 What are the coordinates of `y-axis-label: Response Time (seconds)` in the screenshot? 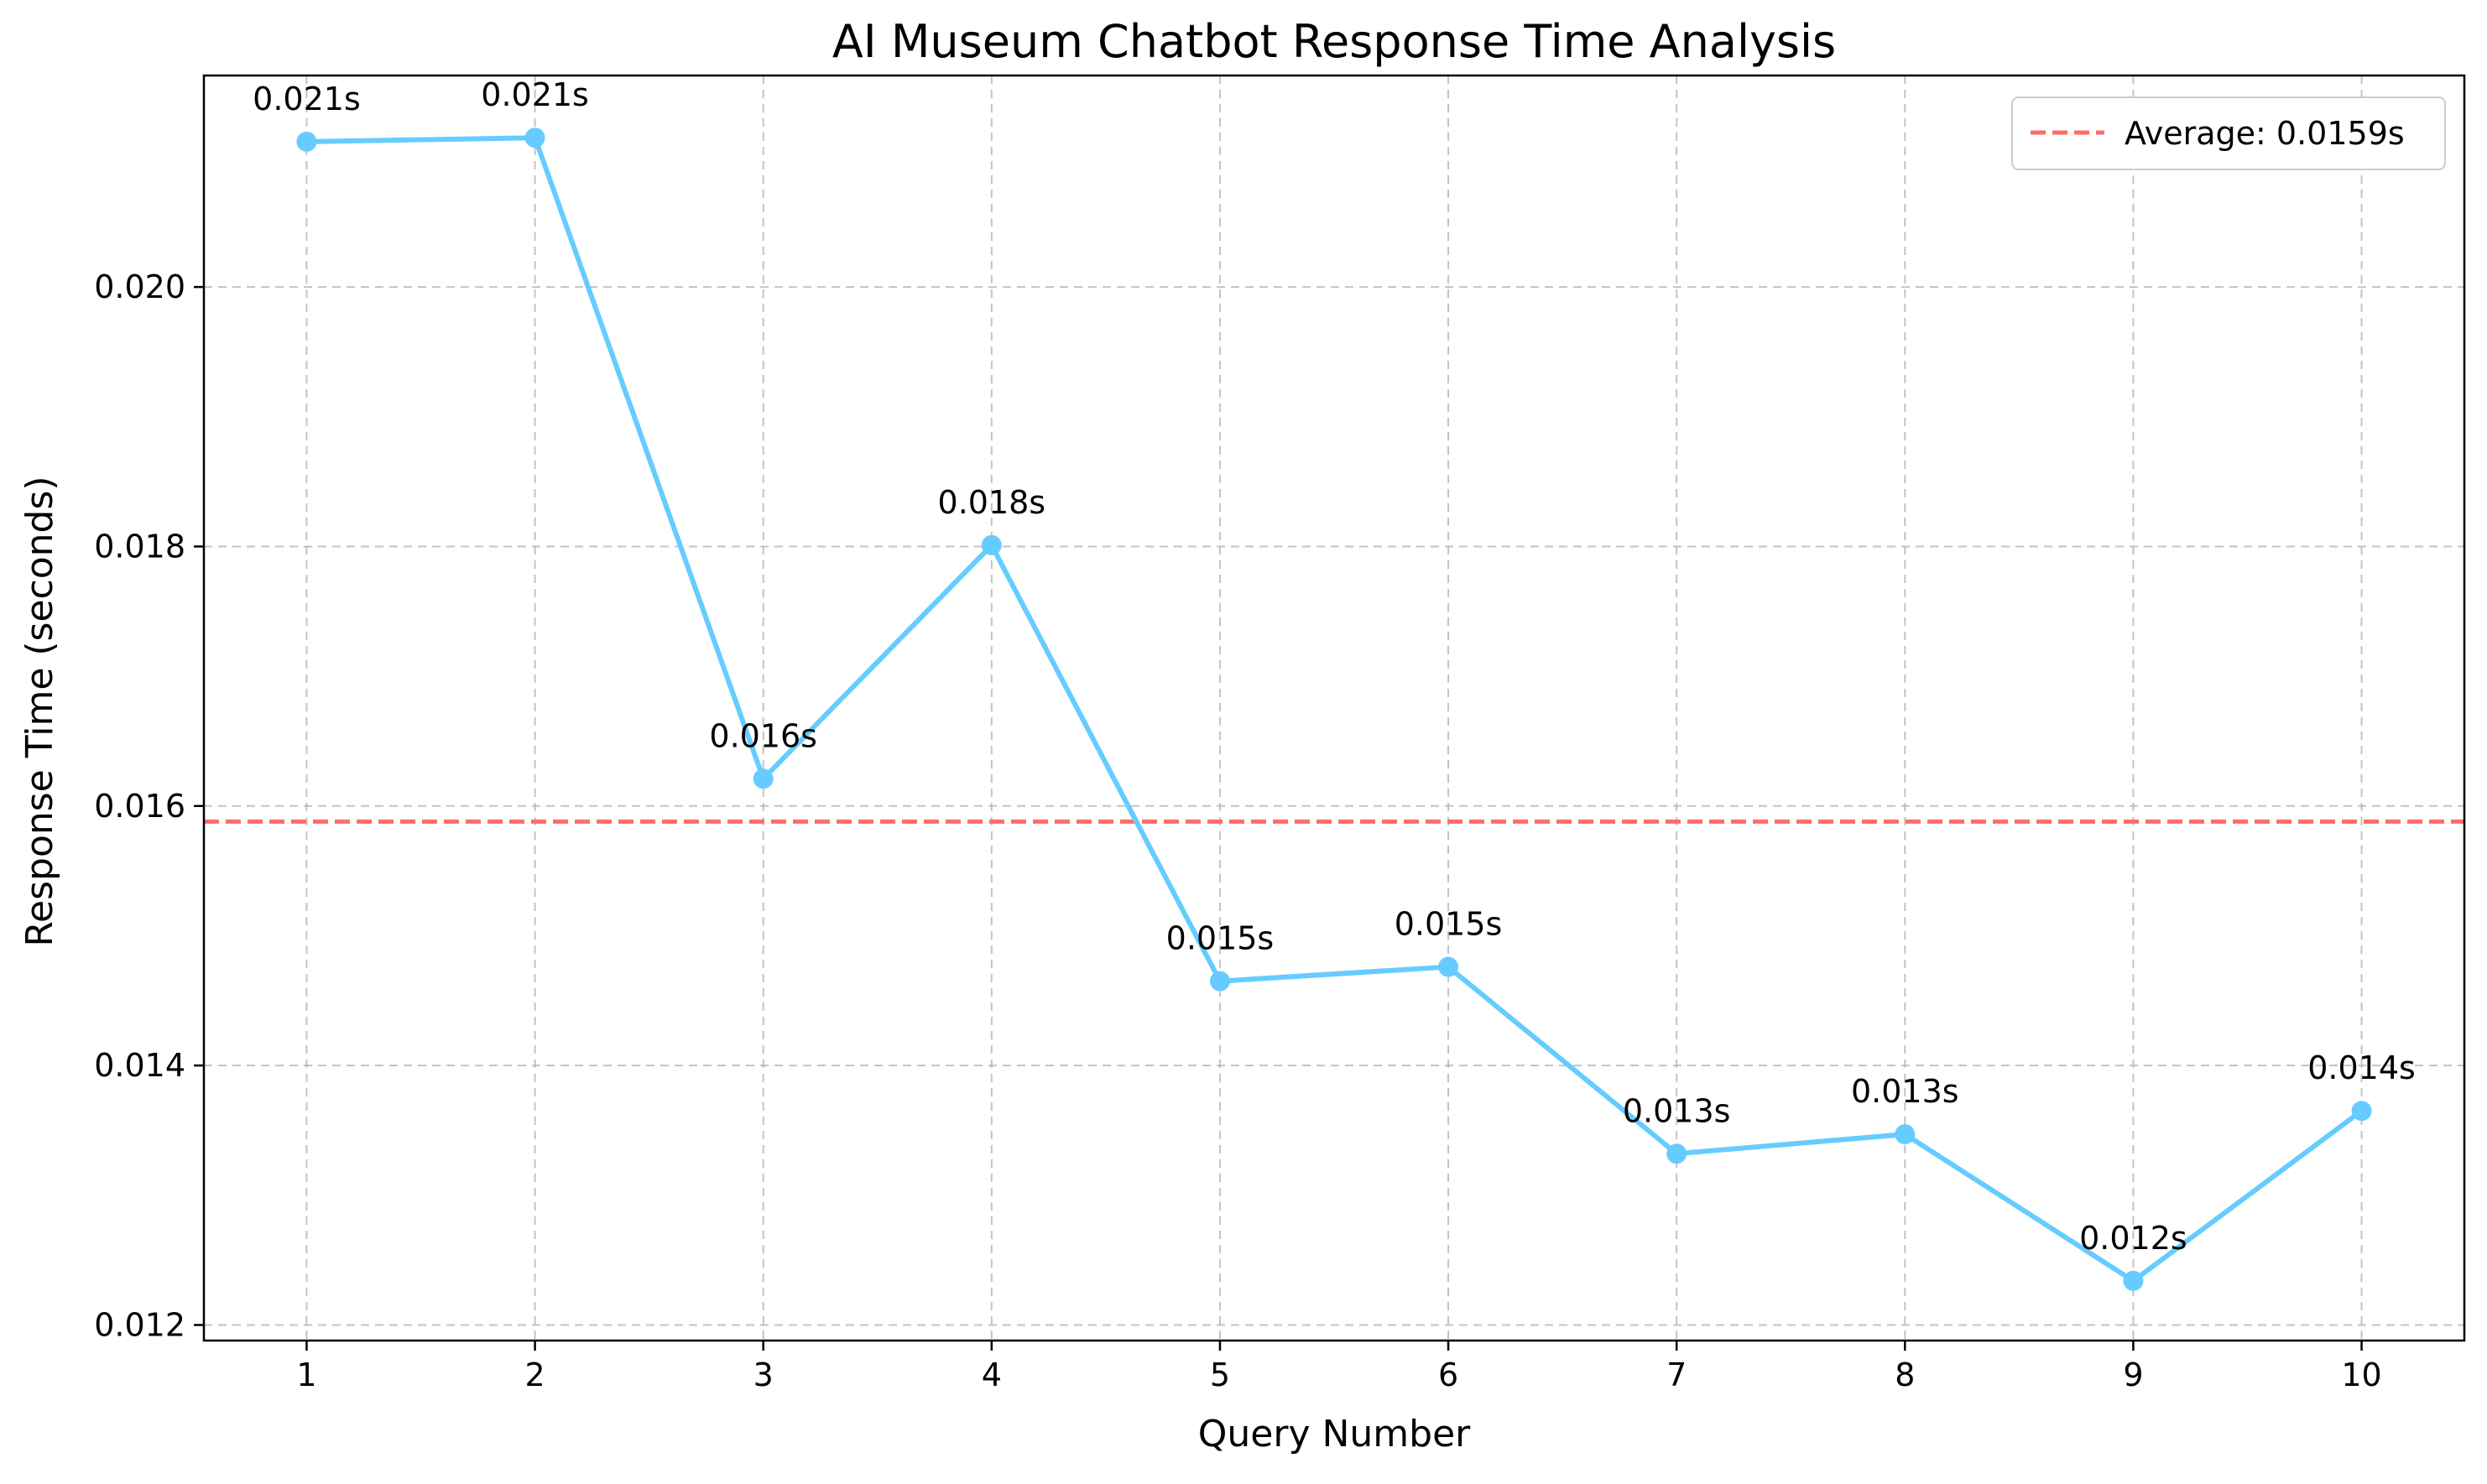 It's located at (39, 711).